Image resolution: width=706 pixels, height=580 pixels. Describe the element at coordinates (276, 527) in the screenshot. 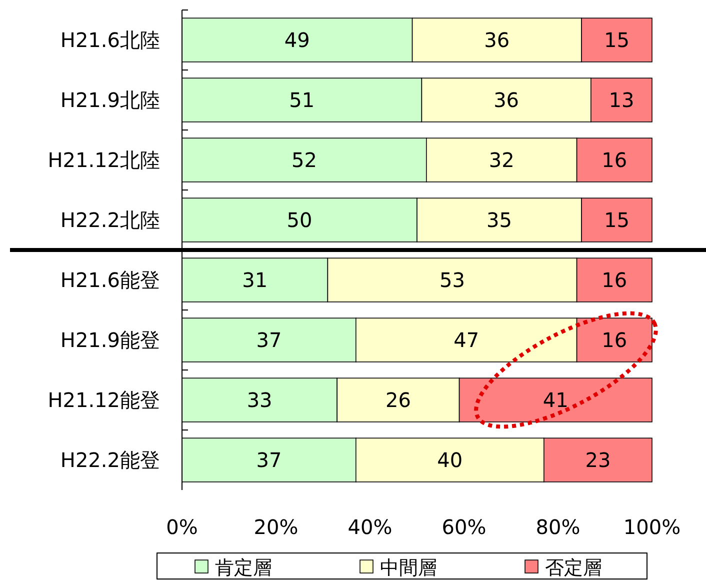

I see `x-tick-label: 20%` at that location.